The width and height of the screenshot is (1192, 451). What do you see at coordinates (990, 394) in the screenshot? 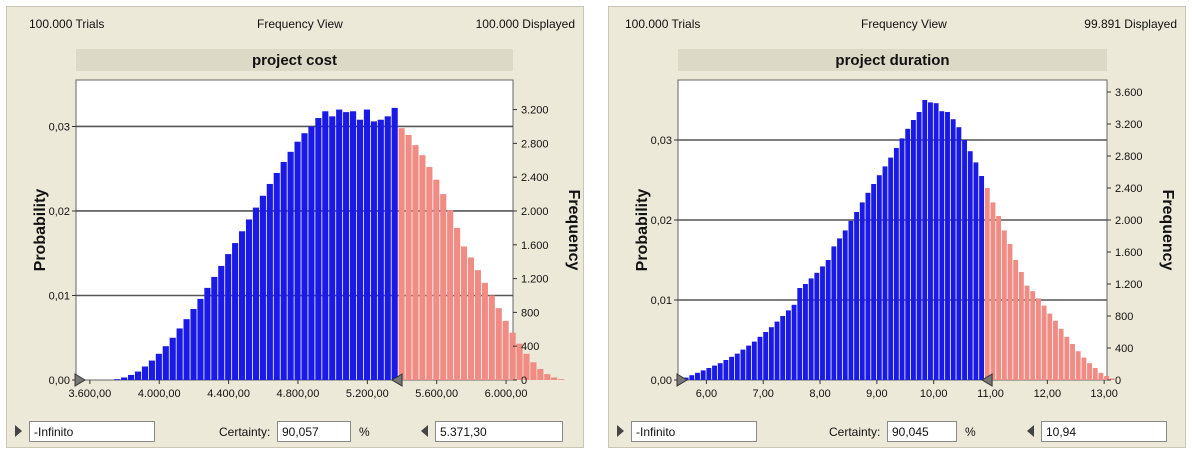
I see `x-tick-label: 11,00` at bounding box center [990, 394].